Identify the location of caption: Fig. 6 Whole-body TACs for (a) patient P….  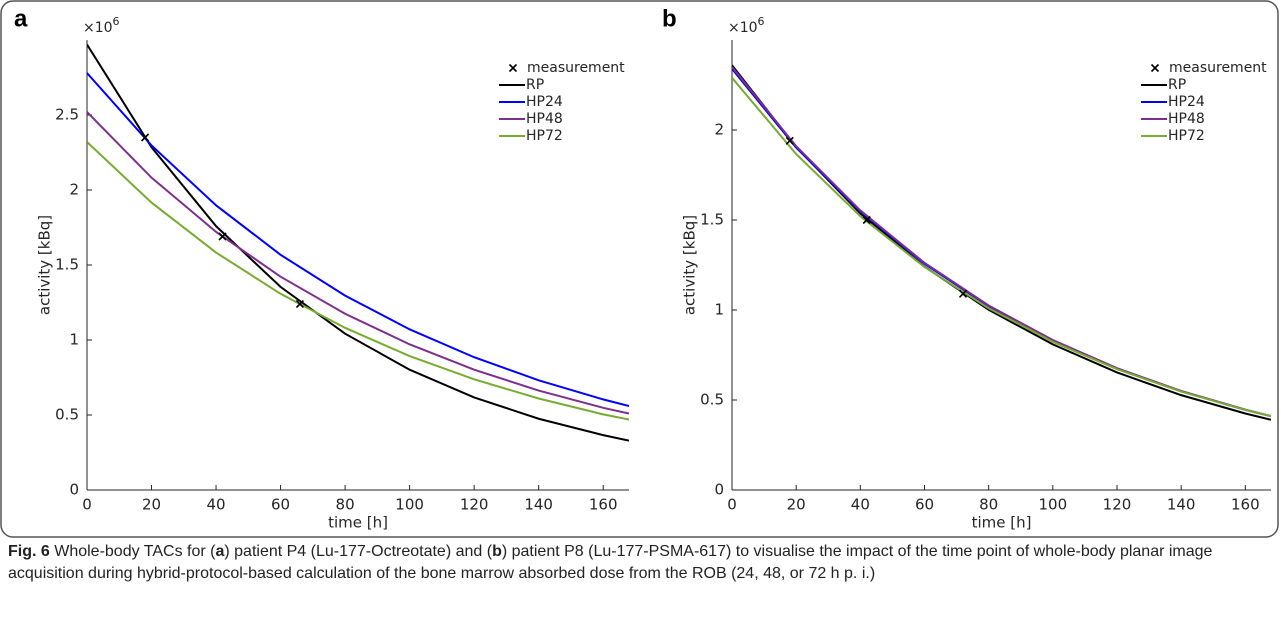
(641, 562).